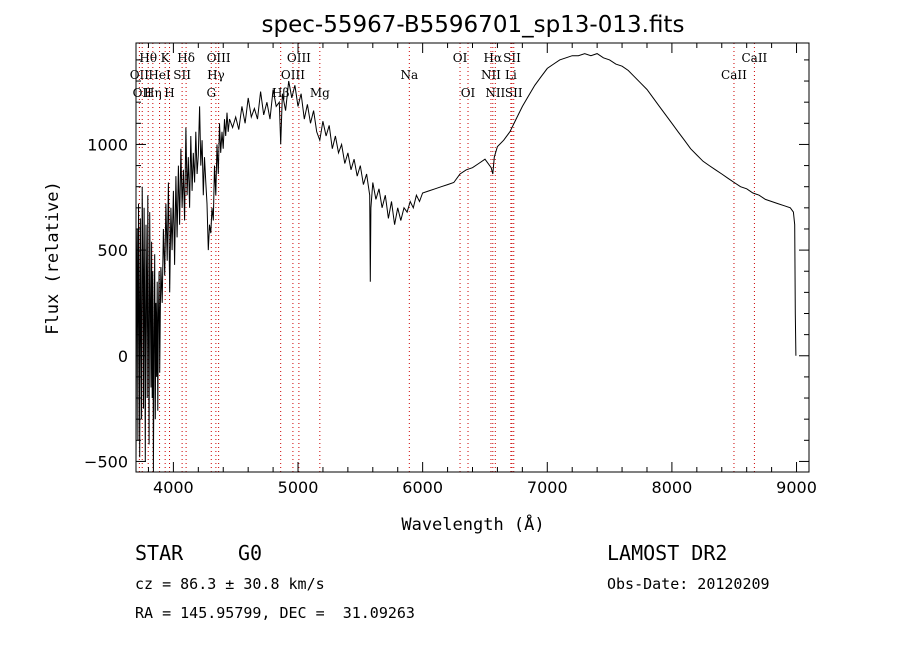  What do you see at coordinates (107, 144) in the screenshot?
I see `y-tick-label-1000: 1000` at bounding box center [107, 144].